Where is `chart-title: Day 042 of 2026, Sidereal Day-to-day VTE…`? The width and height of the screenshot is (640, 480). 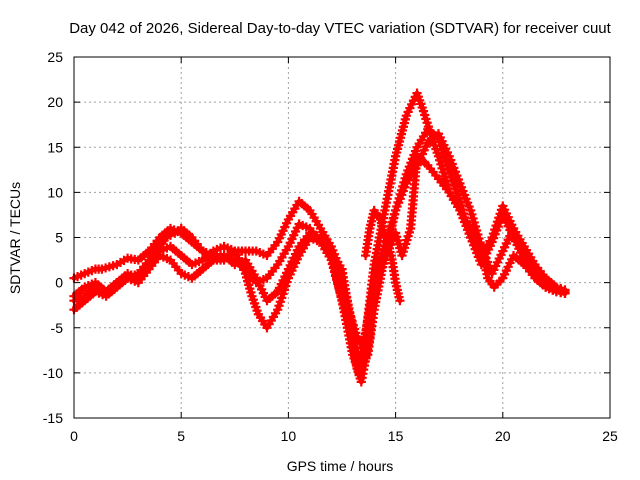
chart-title: Day 042 of 2026, Sidereal Day-to-day VTE… is located at coordinates (340, 28).